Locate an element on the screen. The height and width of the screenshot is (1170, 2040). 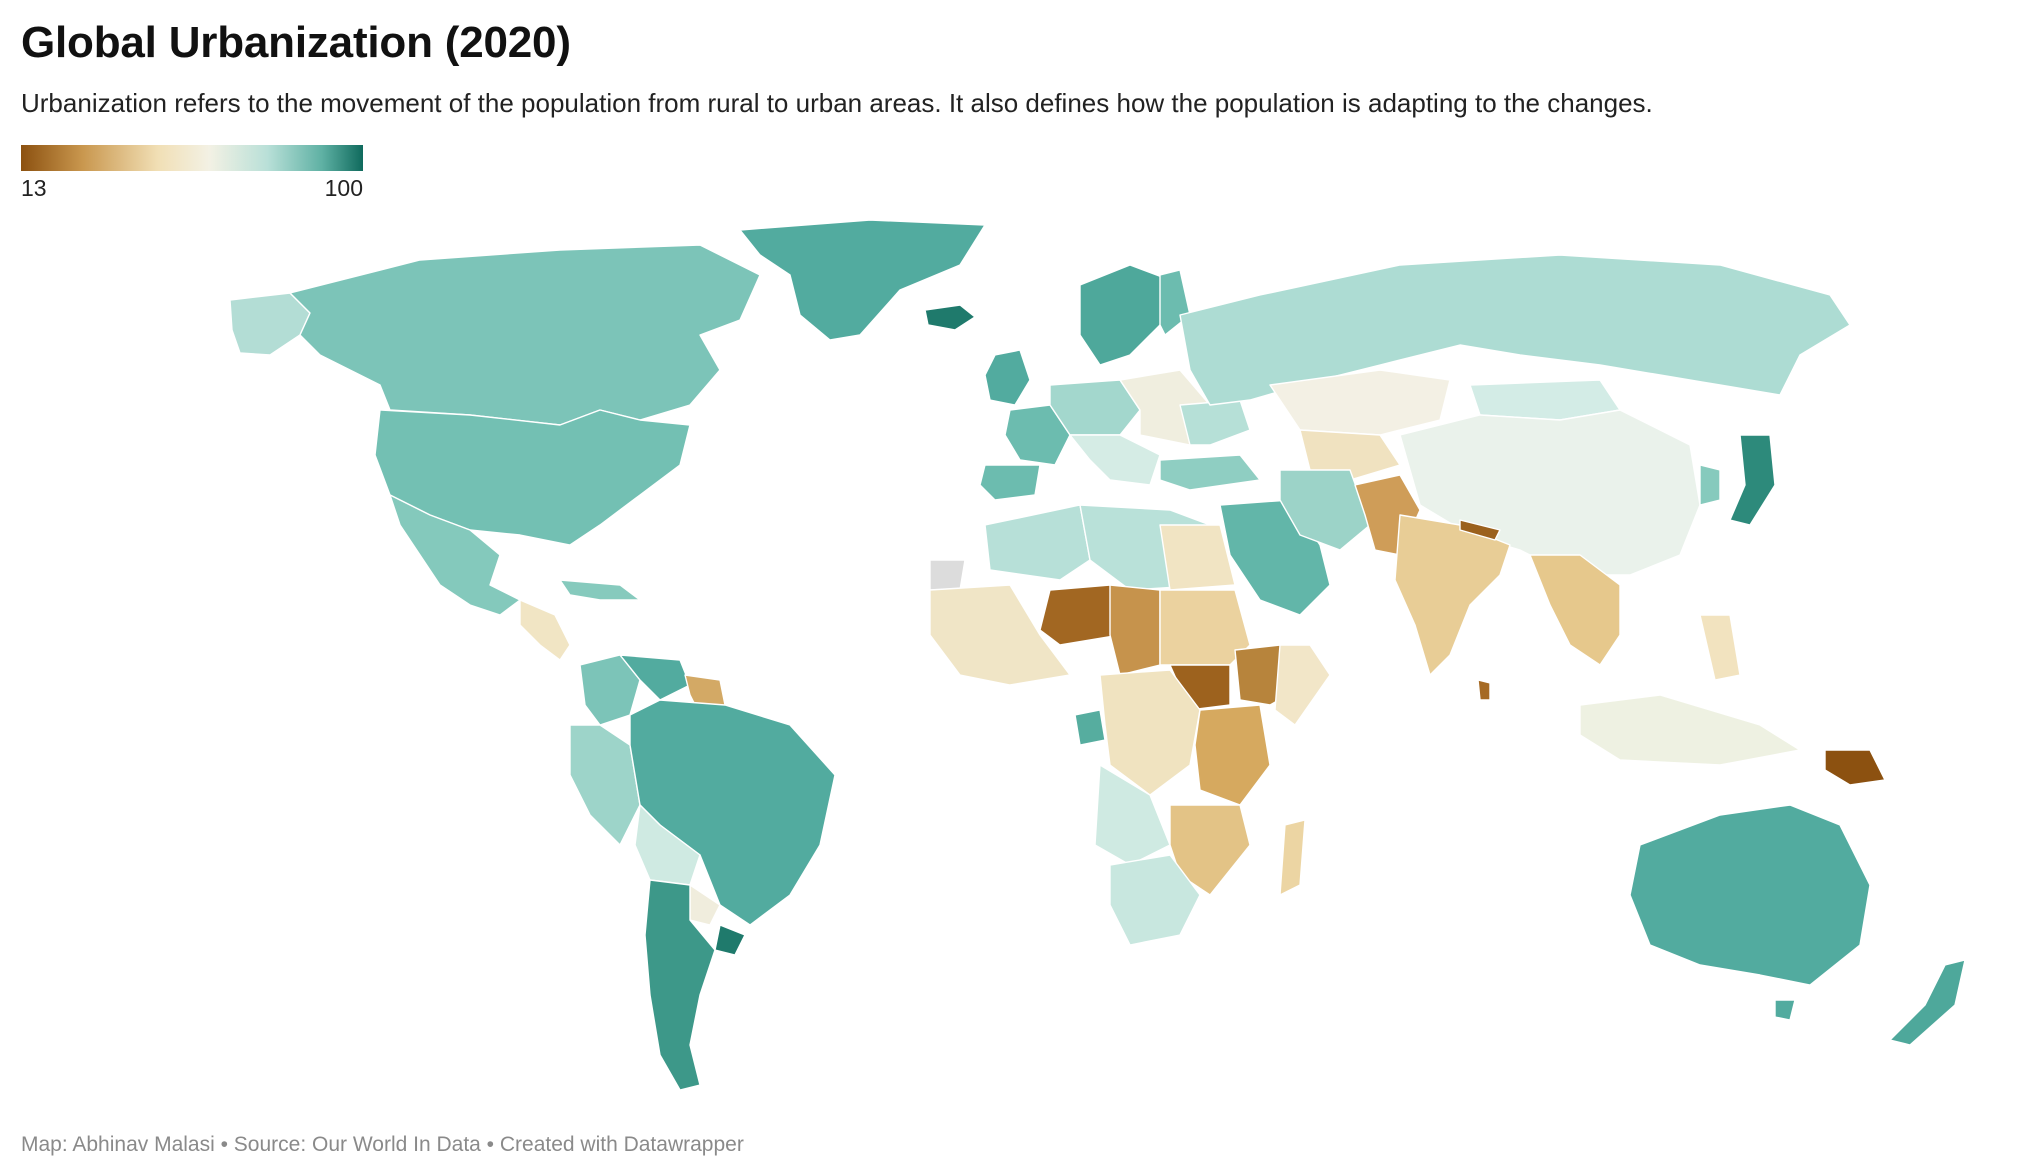
region-sri-lanka is located at coordinates (1484, 690).